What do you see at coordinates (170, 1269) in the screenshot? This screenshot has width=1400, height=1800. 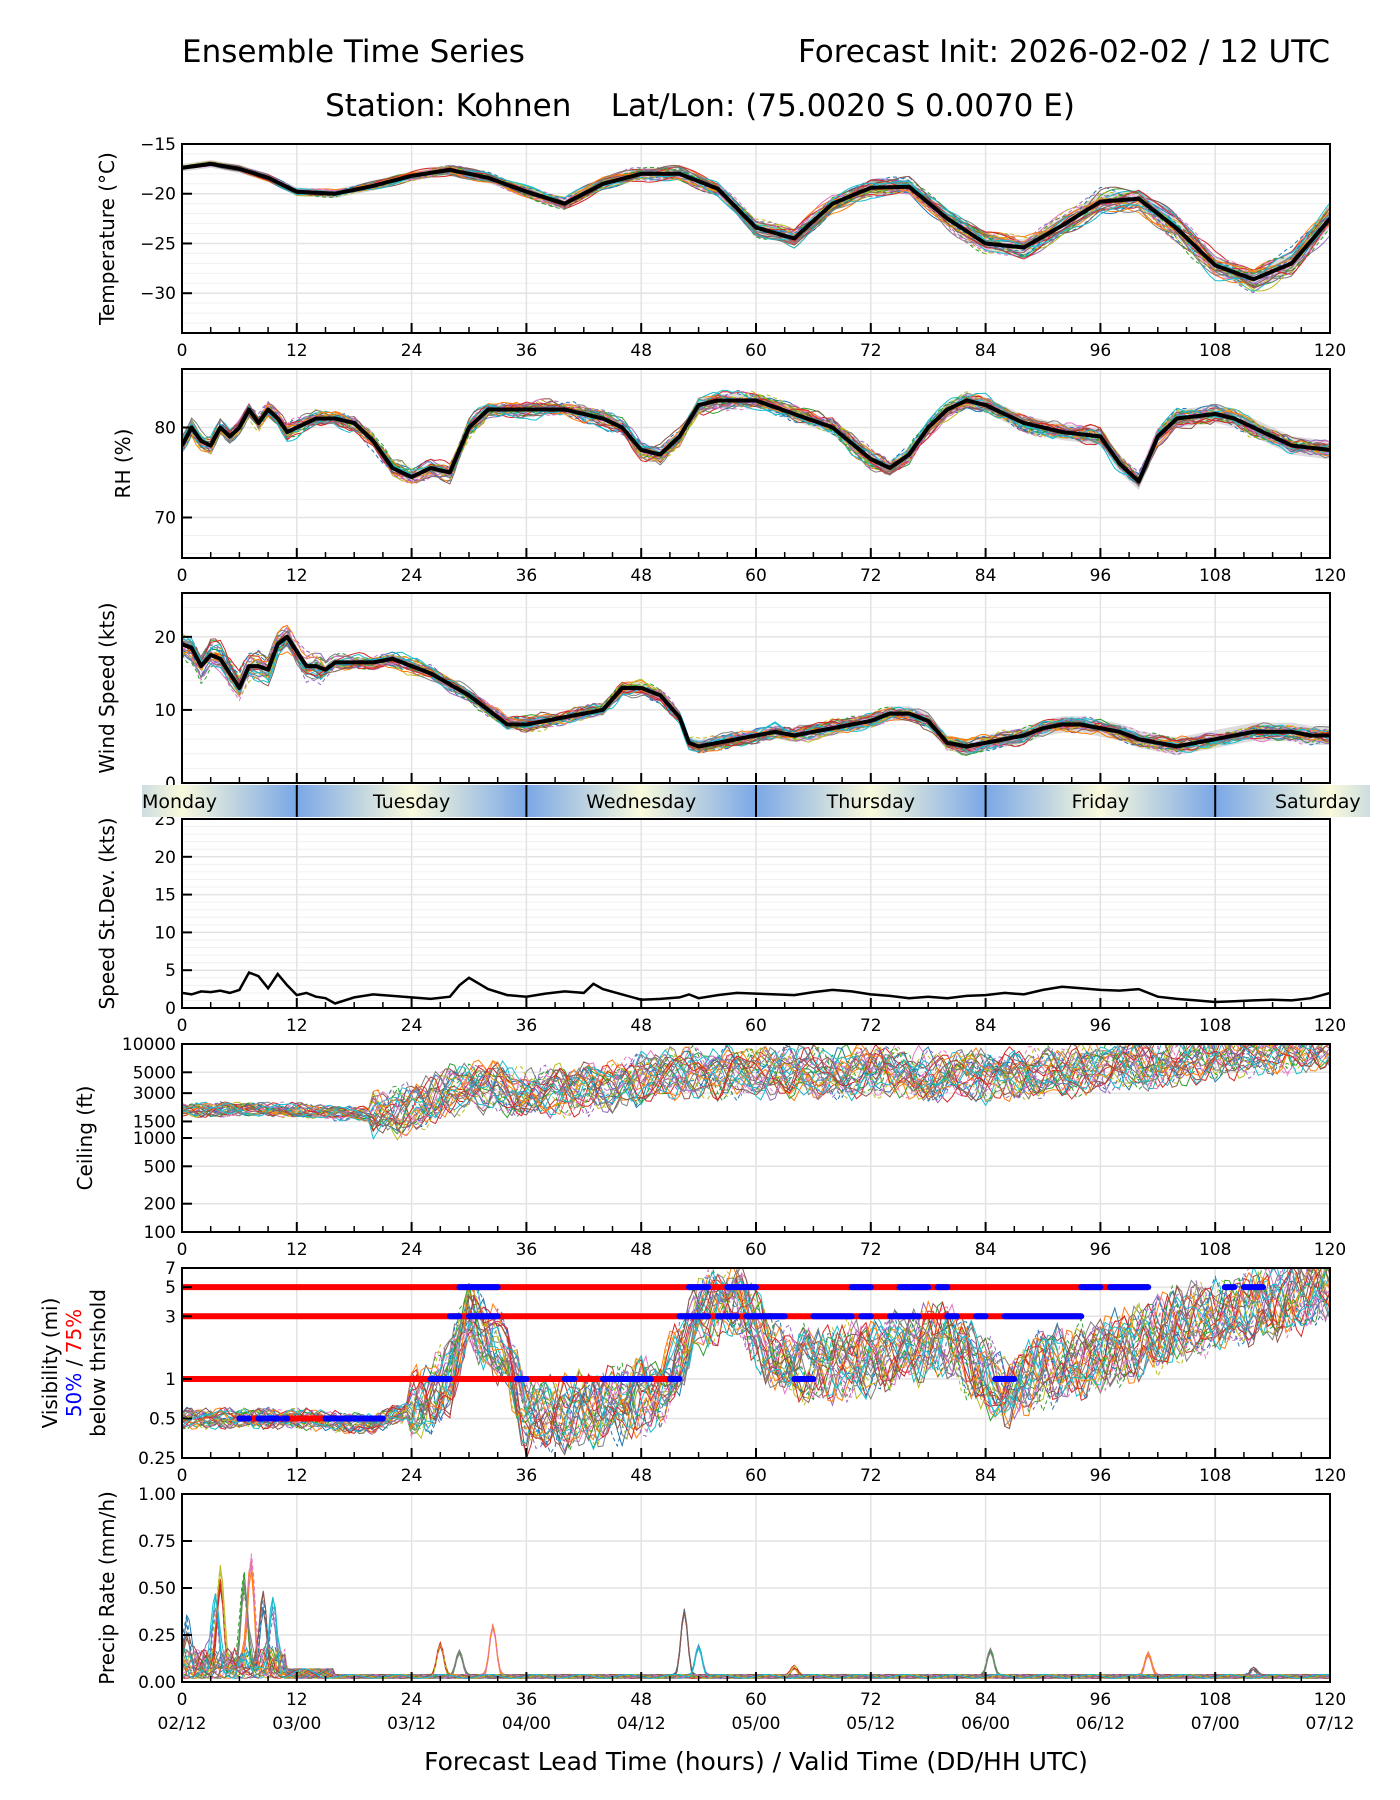 I see `y-tick-label: 7` at bounding box center [170, 1269].